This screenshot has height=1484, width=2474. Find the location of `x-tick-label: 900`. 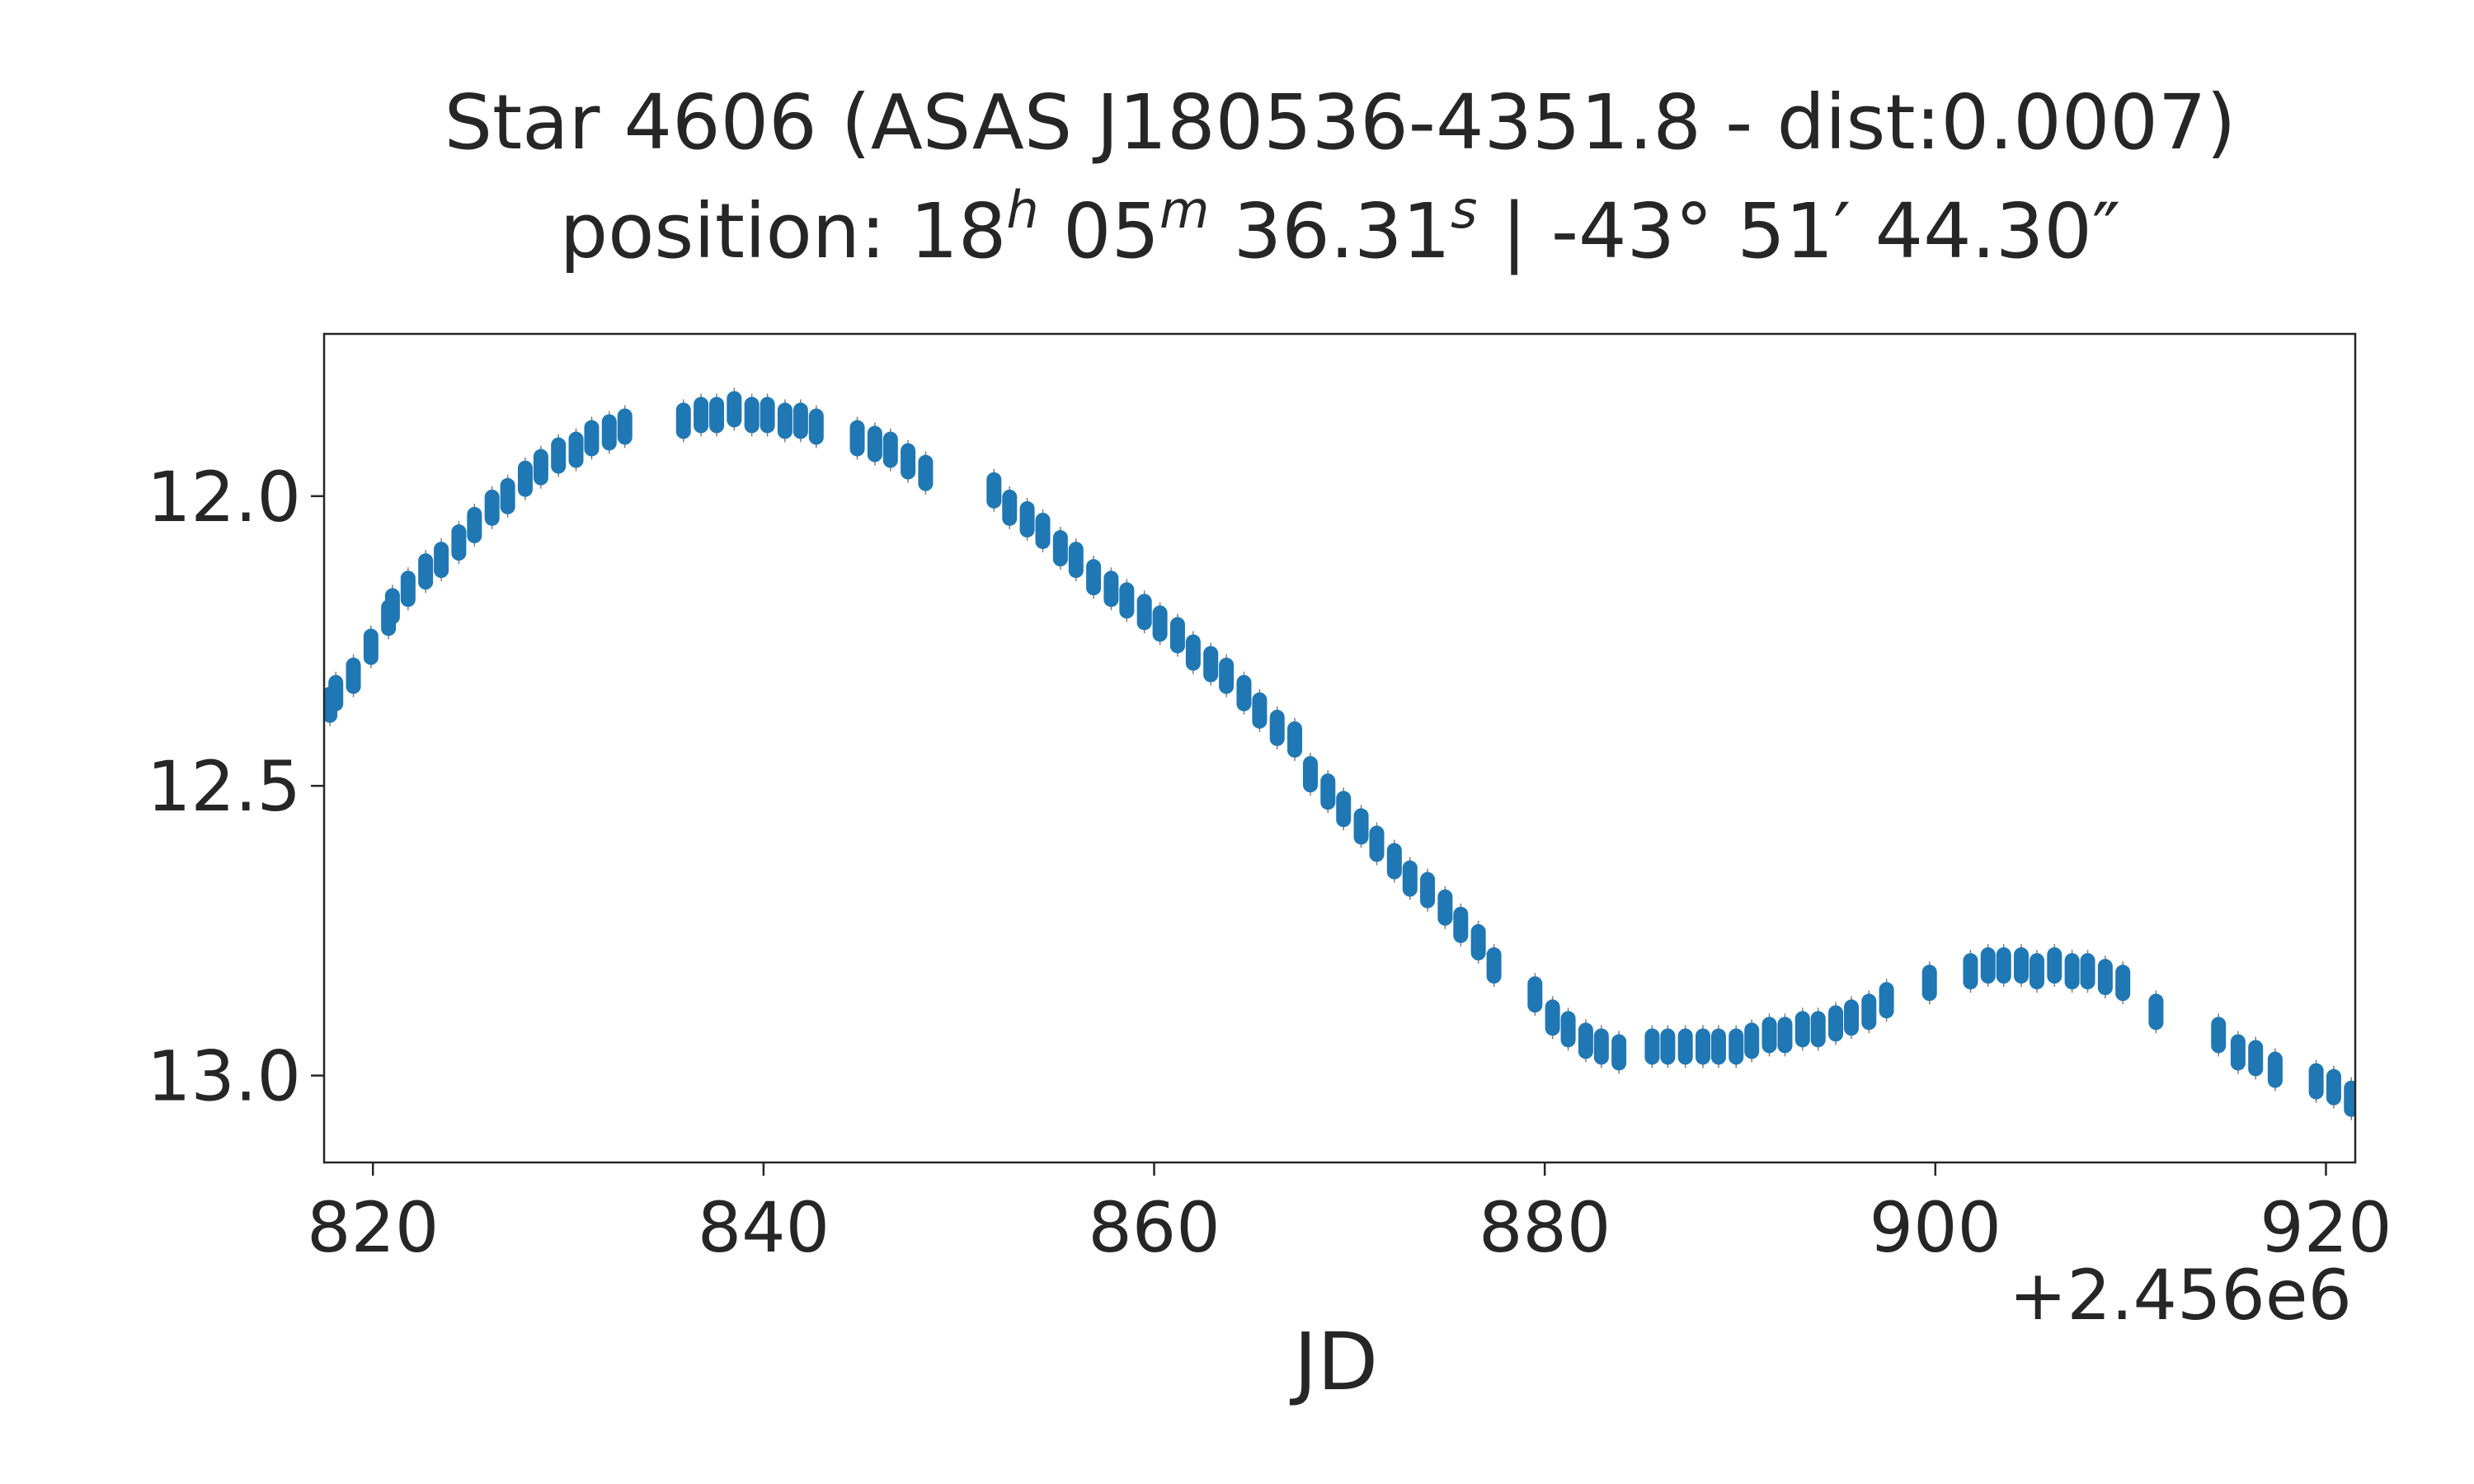

x-tick-label: 900 is located at coordinates (1935, 1227).